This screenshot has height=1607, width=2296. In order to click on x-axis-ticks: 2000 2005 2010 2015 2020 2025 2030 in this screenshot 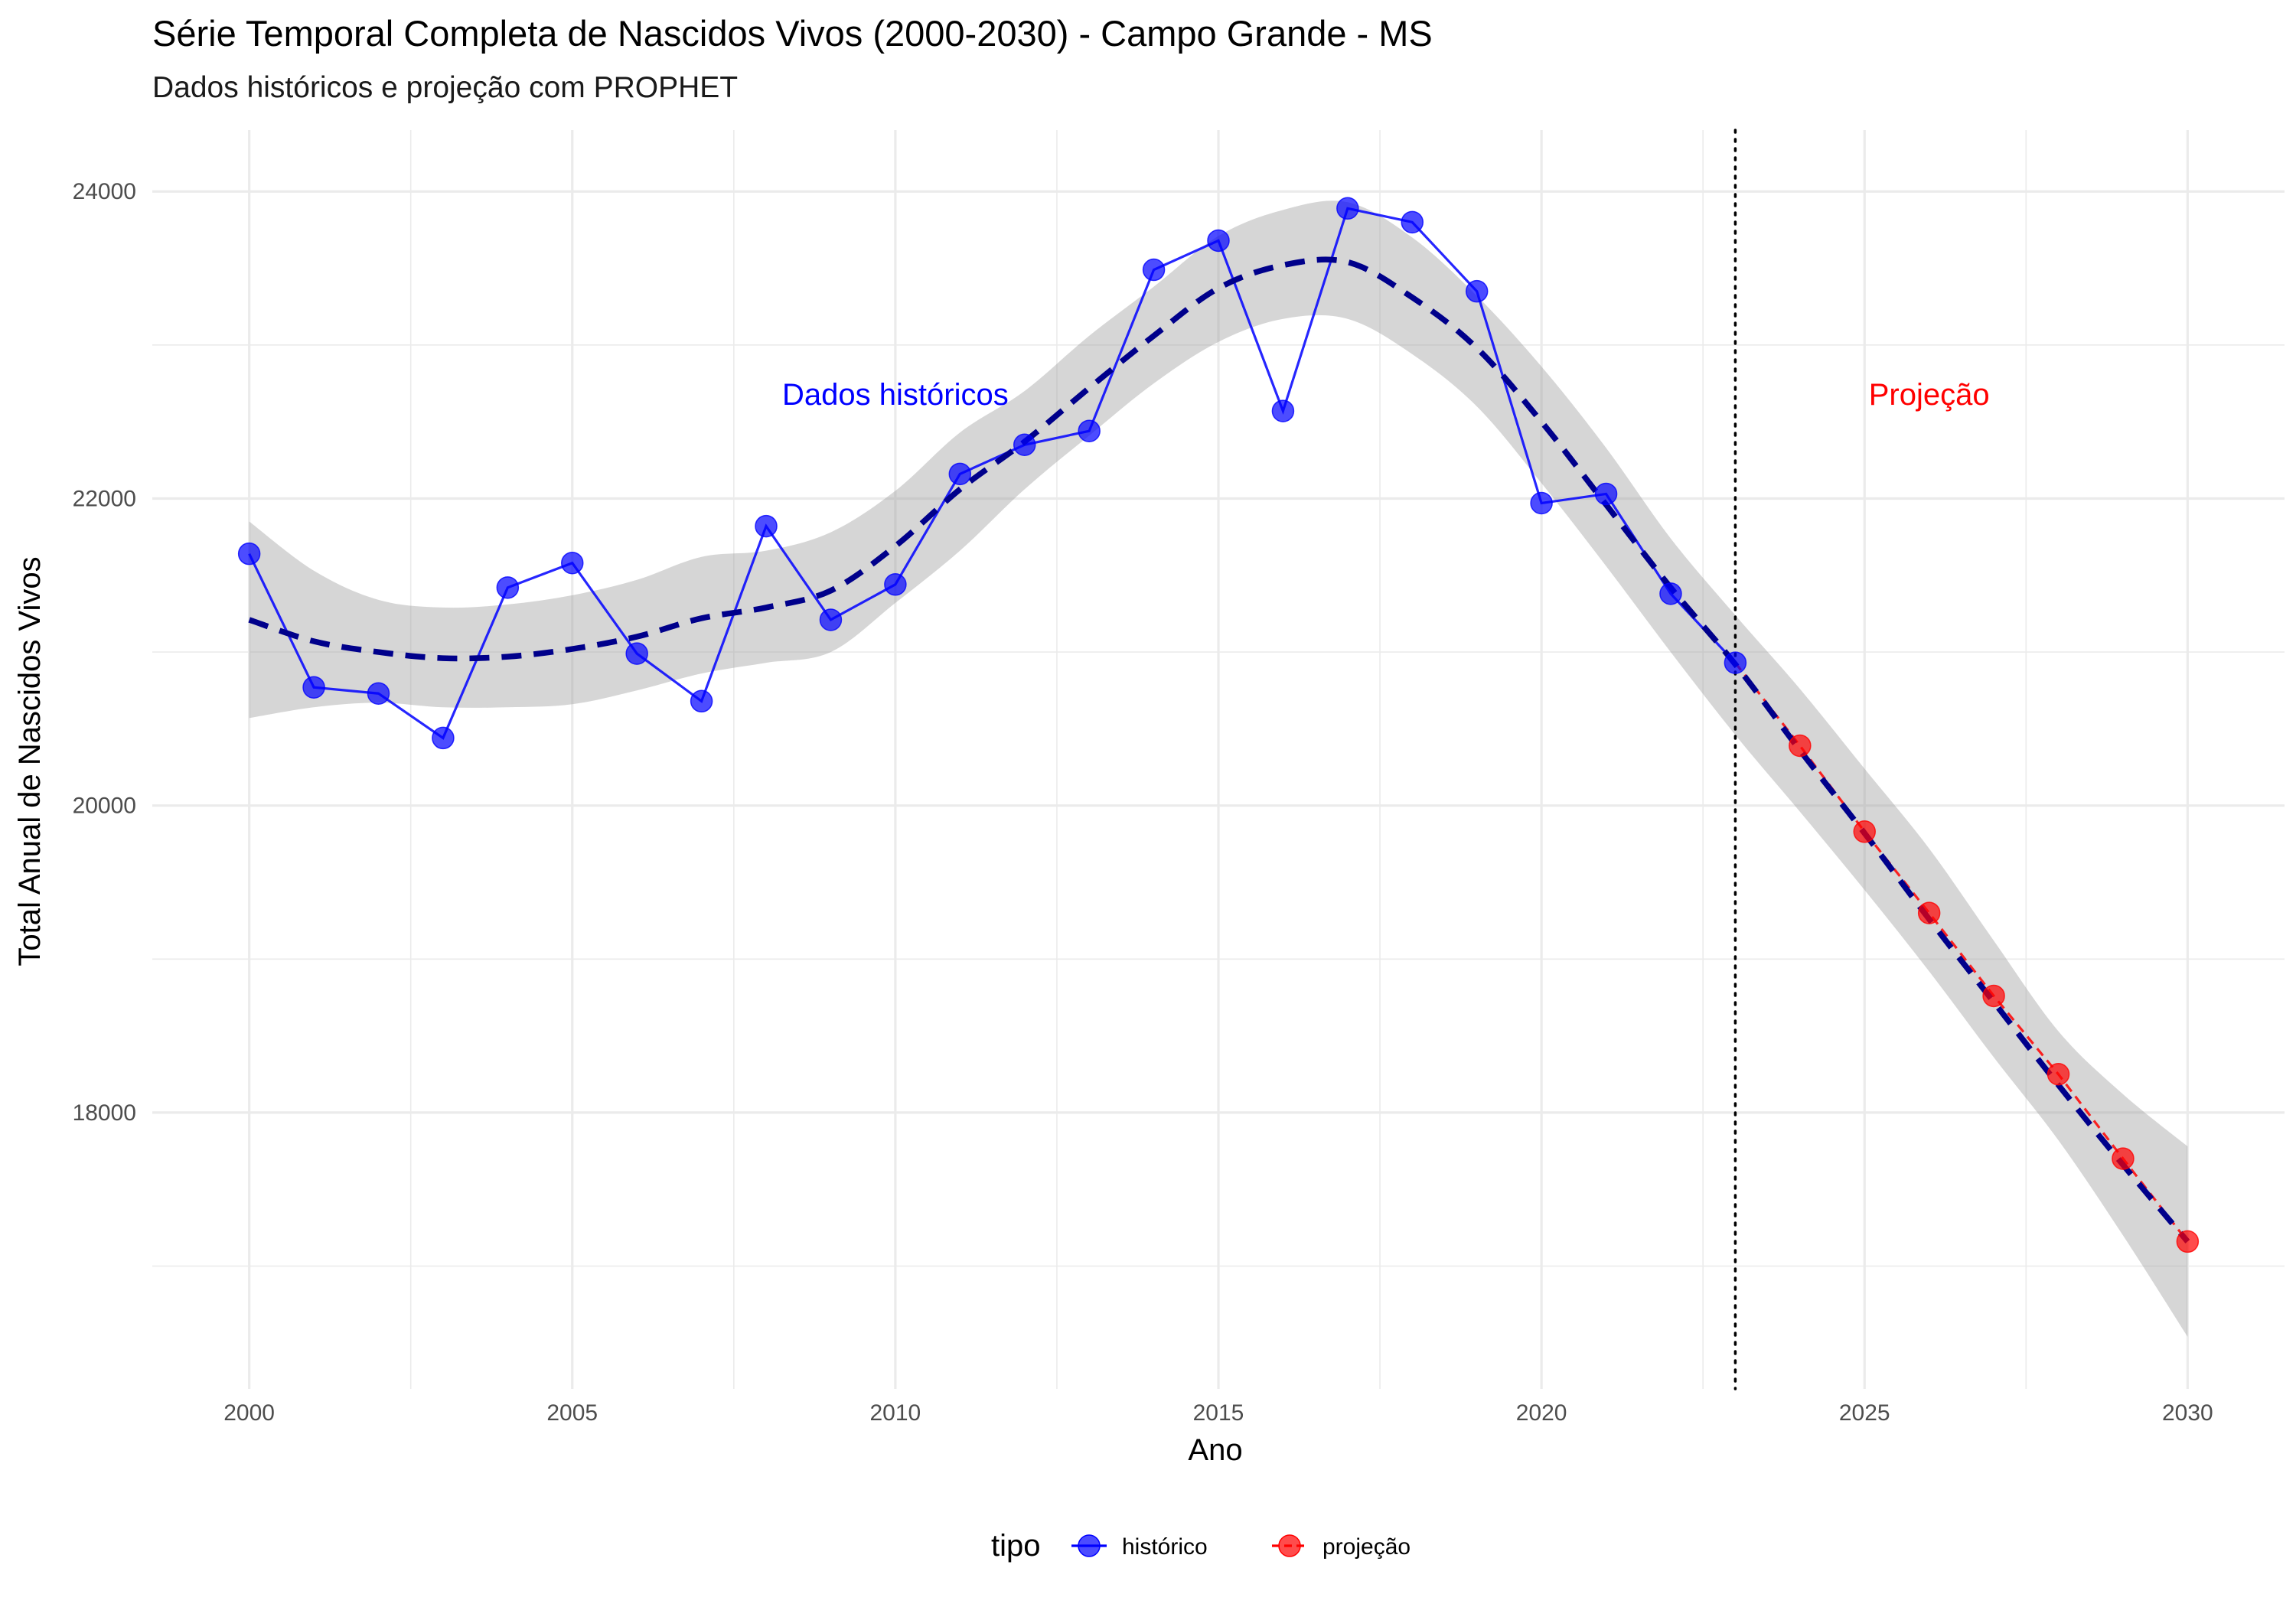, I will do `click(1218, 1413)`.